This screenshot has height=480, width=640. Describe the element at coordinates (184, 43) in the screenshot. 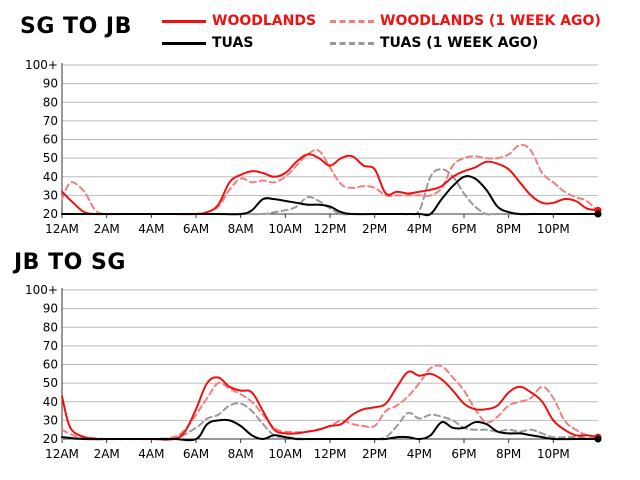

I see `legend-swatch-tuas` at that location.